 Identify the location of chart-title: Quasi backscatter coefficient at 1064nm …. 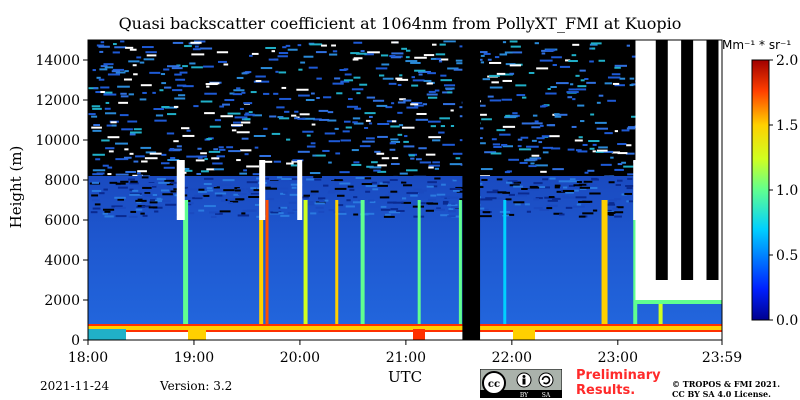
(400, 23).